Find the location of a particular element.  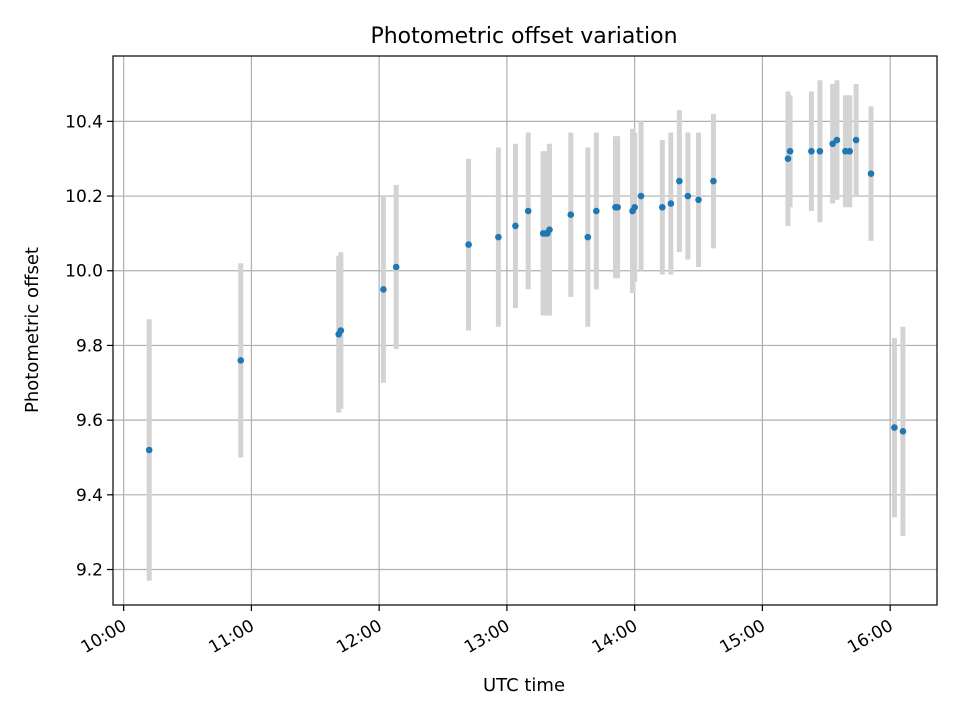

x-tick-label: 14:00 is located at coordinates (615, 637).